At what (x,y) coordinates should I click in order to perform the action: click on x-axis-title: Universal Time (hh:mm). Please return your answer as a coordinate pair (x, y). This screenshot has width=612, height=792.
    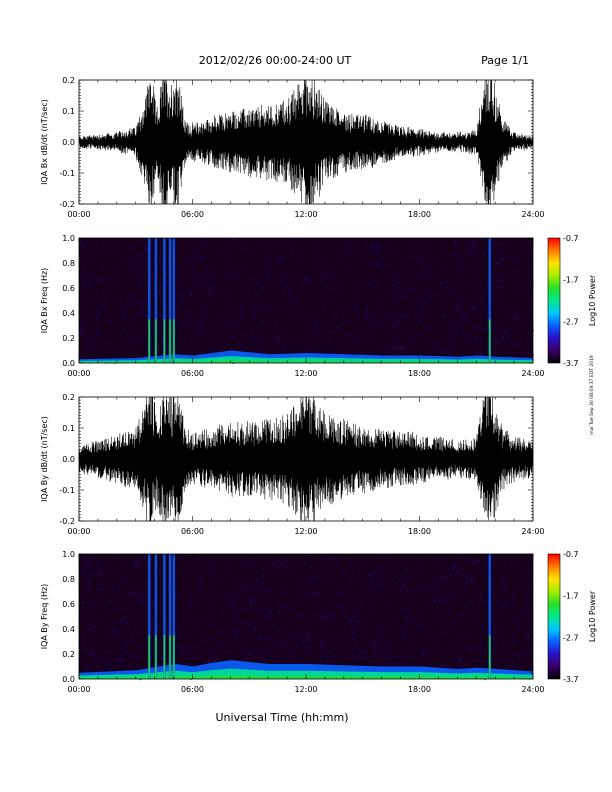
    Looking at the image, I should click on (282, 717).